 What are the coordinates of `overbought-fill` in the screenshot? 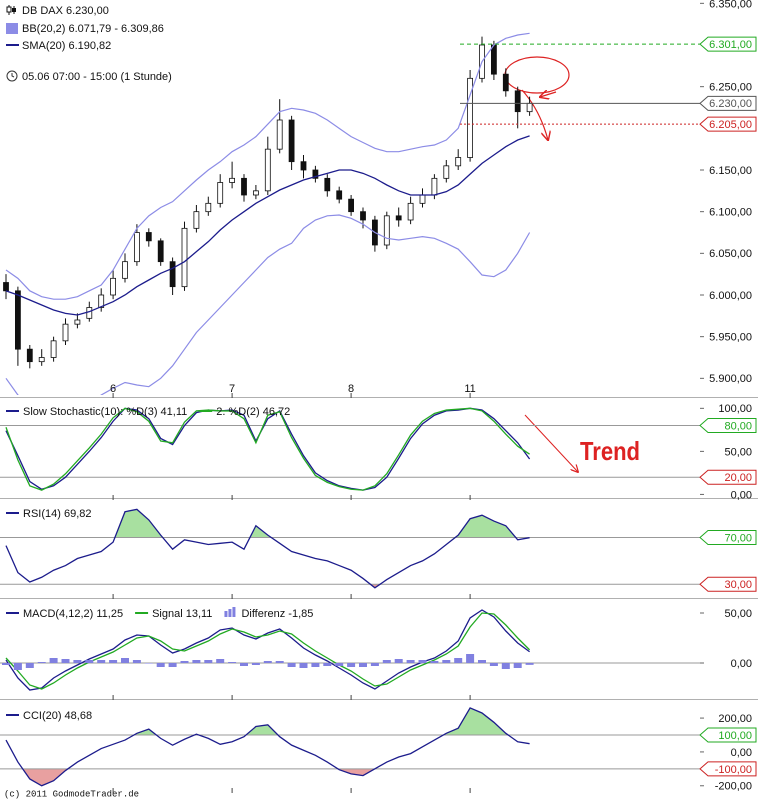 It's located at (268, 721).